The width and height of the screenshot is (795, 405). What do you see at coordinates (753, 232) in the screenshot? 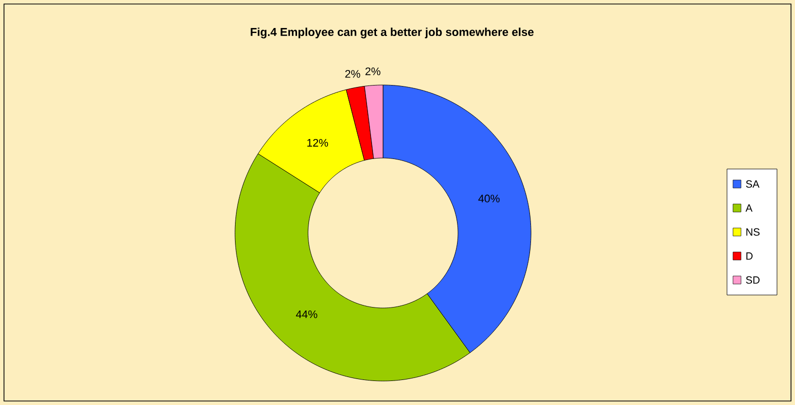
I see `legend-label: NS` at bounding box center [753, 232].